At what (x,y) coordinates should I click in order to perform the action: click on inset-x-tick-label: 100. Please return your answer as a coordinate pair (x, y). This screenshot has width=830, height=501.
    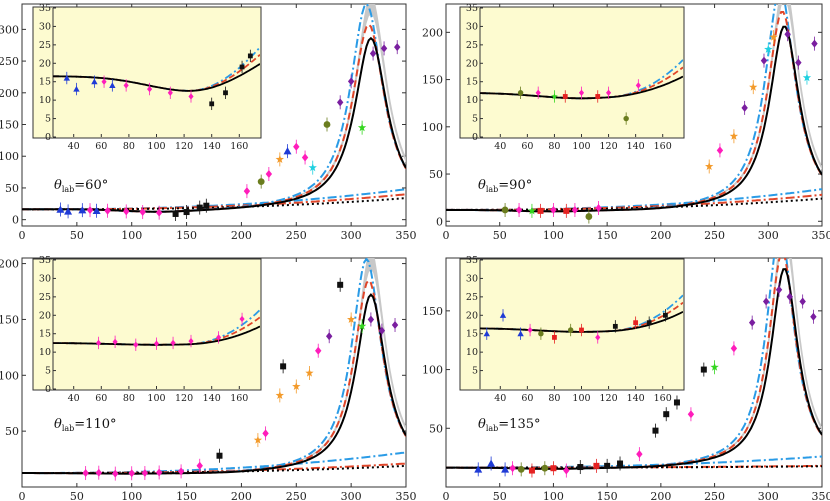
    Looking at the image, I should click on (156, 398).